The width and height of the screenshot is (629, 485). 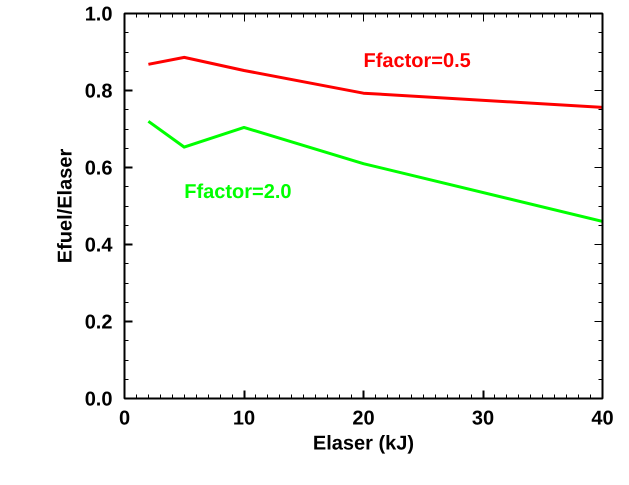 What do you see at coordinates (98, 399) in the screenshot?
I see `y-tick-label: 0.0` at bounding box center [98, 399].